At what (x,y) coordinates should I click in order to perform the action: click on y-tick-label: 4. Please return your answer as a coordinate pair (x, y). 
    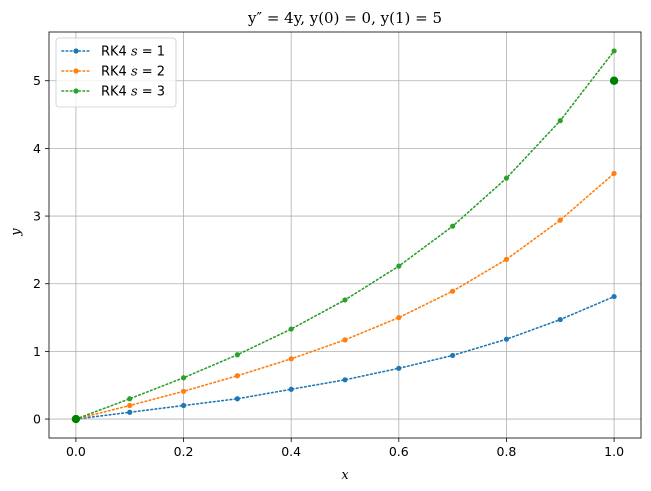
    Looking at the image, I should click on (37, 148).